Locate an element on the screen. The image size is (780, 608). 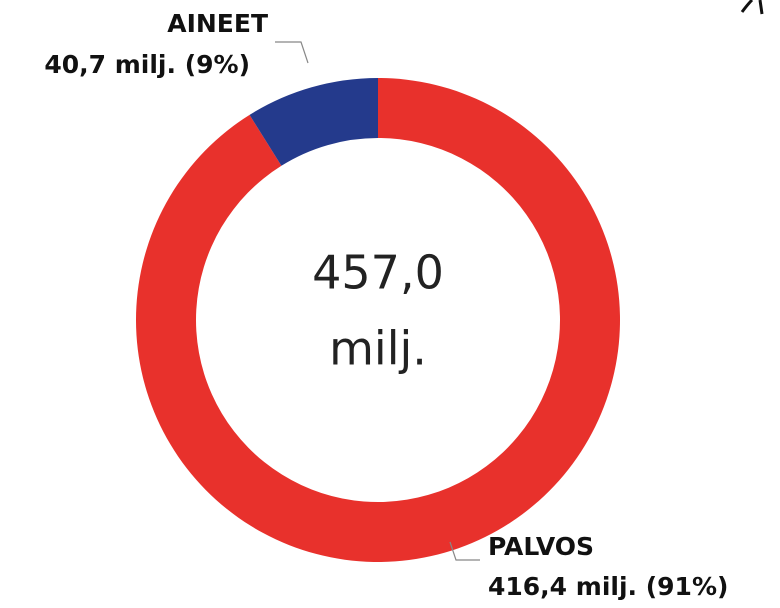
center-value: 457,0 is located at coordinates (378, 273).